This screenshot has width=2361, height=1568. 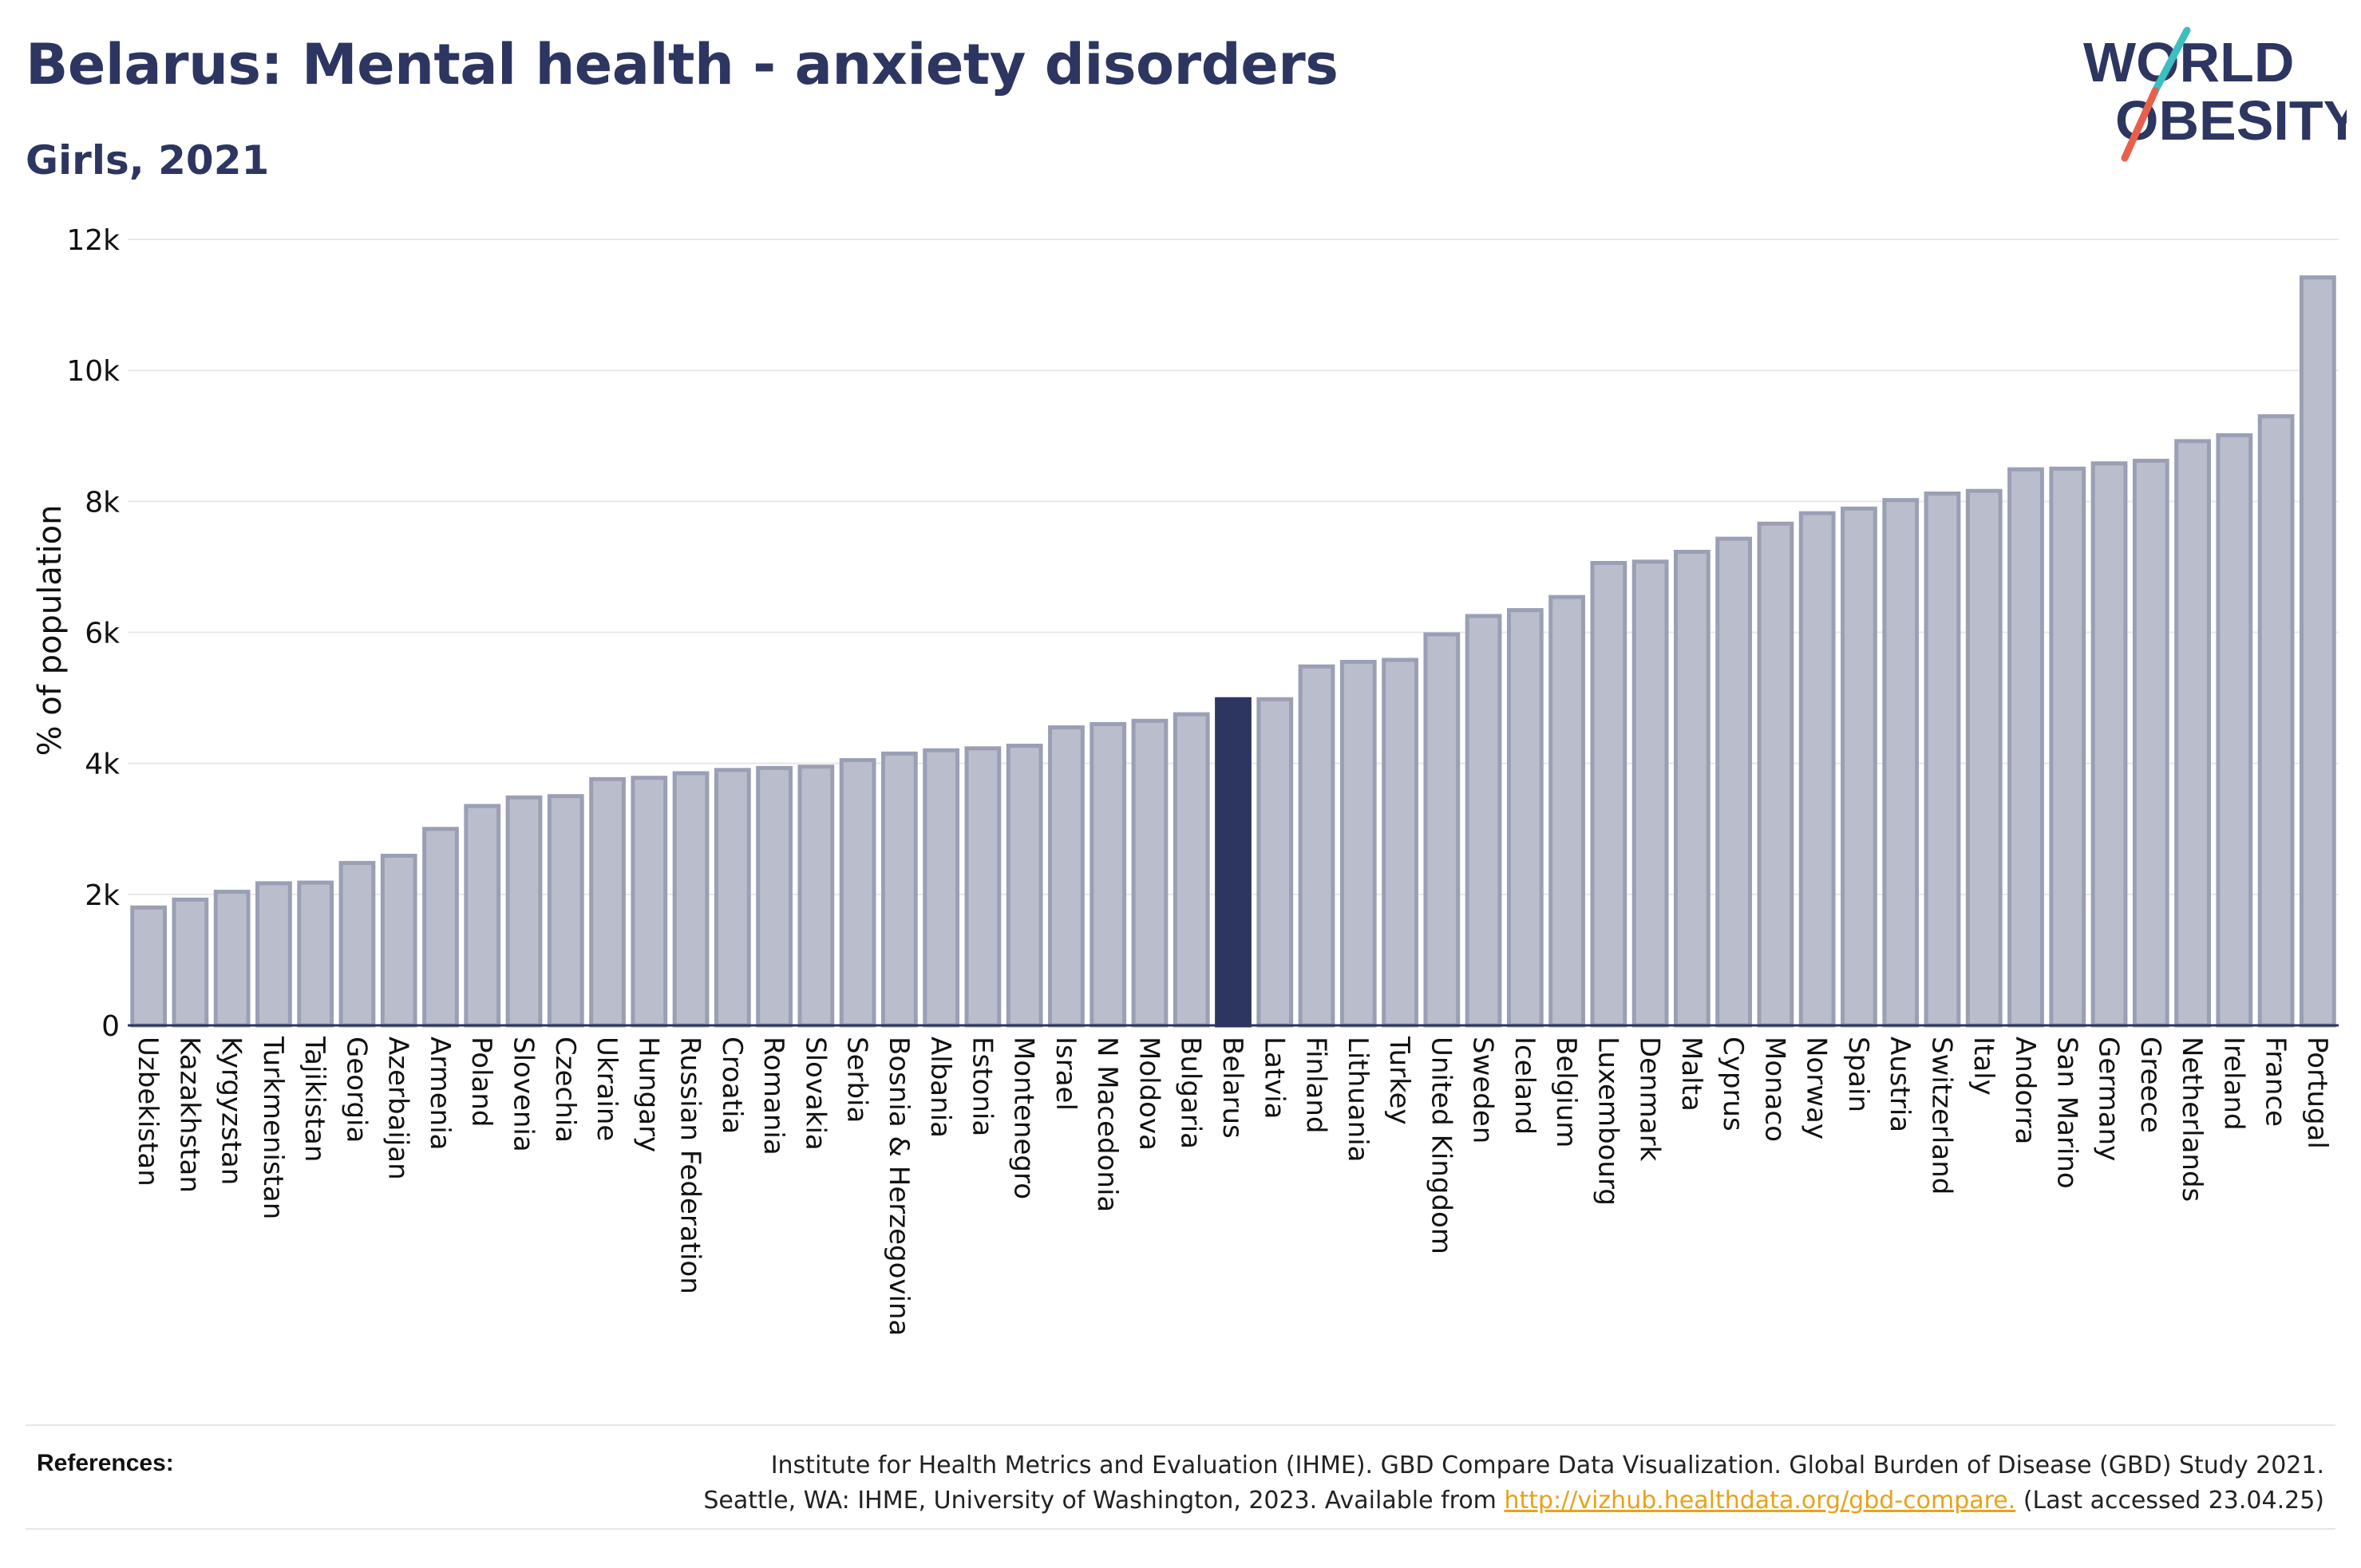 What do you see at coordinates (1274, 1078) in the screenshot?
I see `x-tick-label: Latvia` at bounding box center [1274, 1078].